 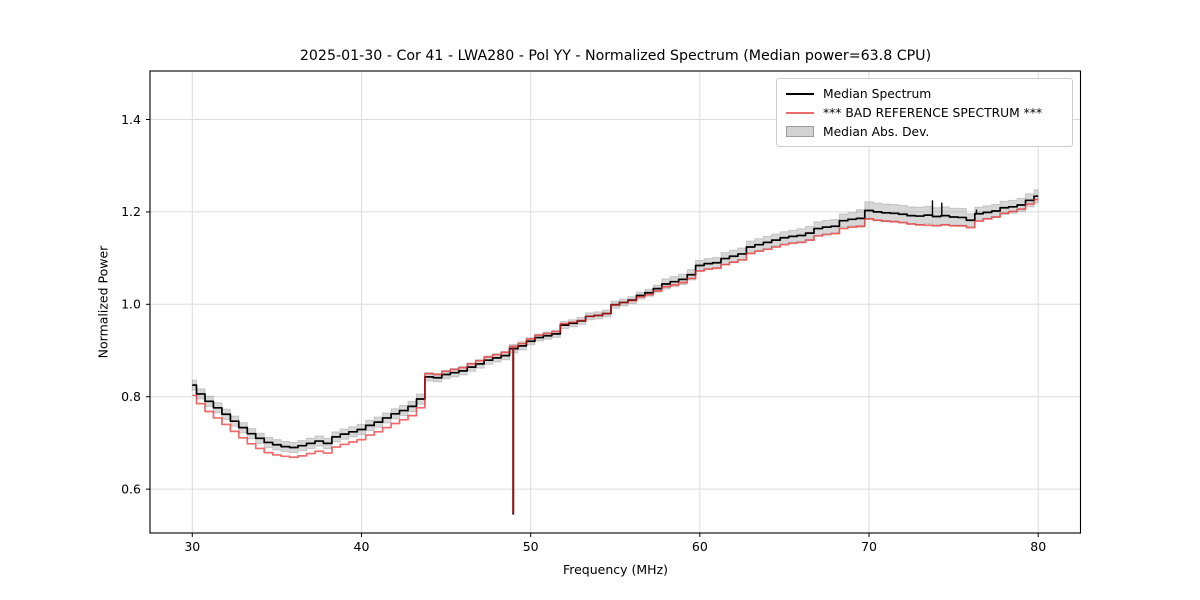 I want to click on legend-label: Median Spectrum, so click(x=877, y=93).